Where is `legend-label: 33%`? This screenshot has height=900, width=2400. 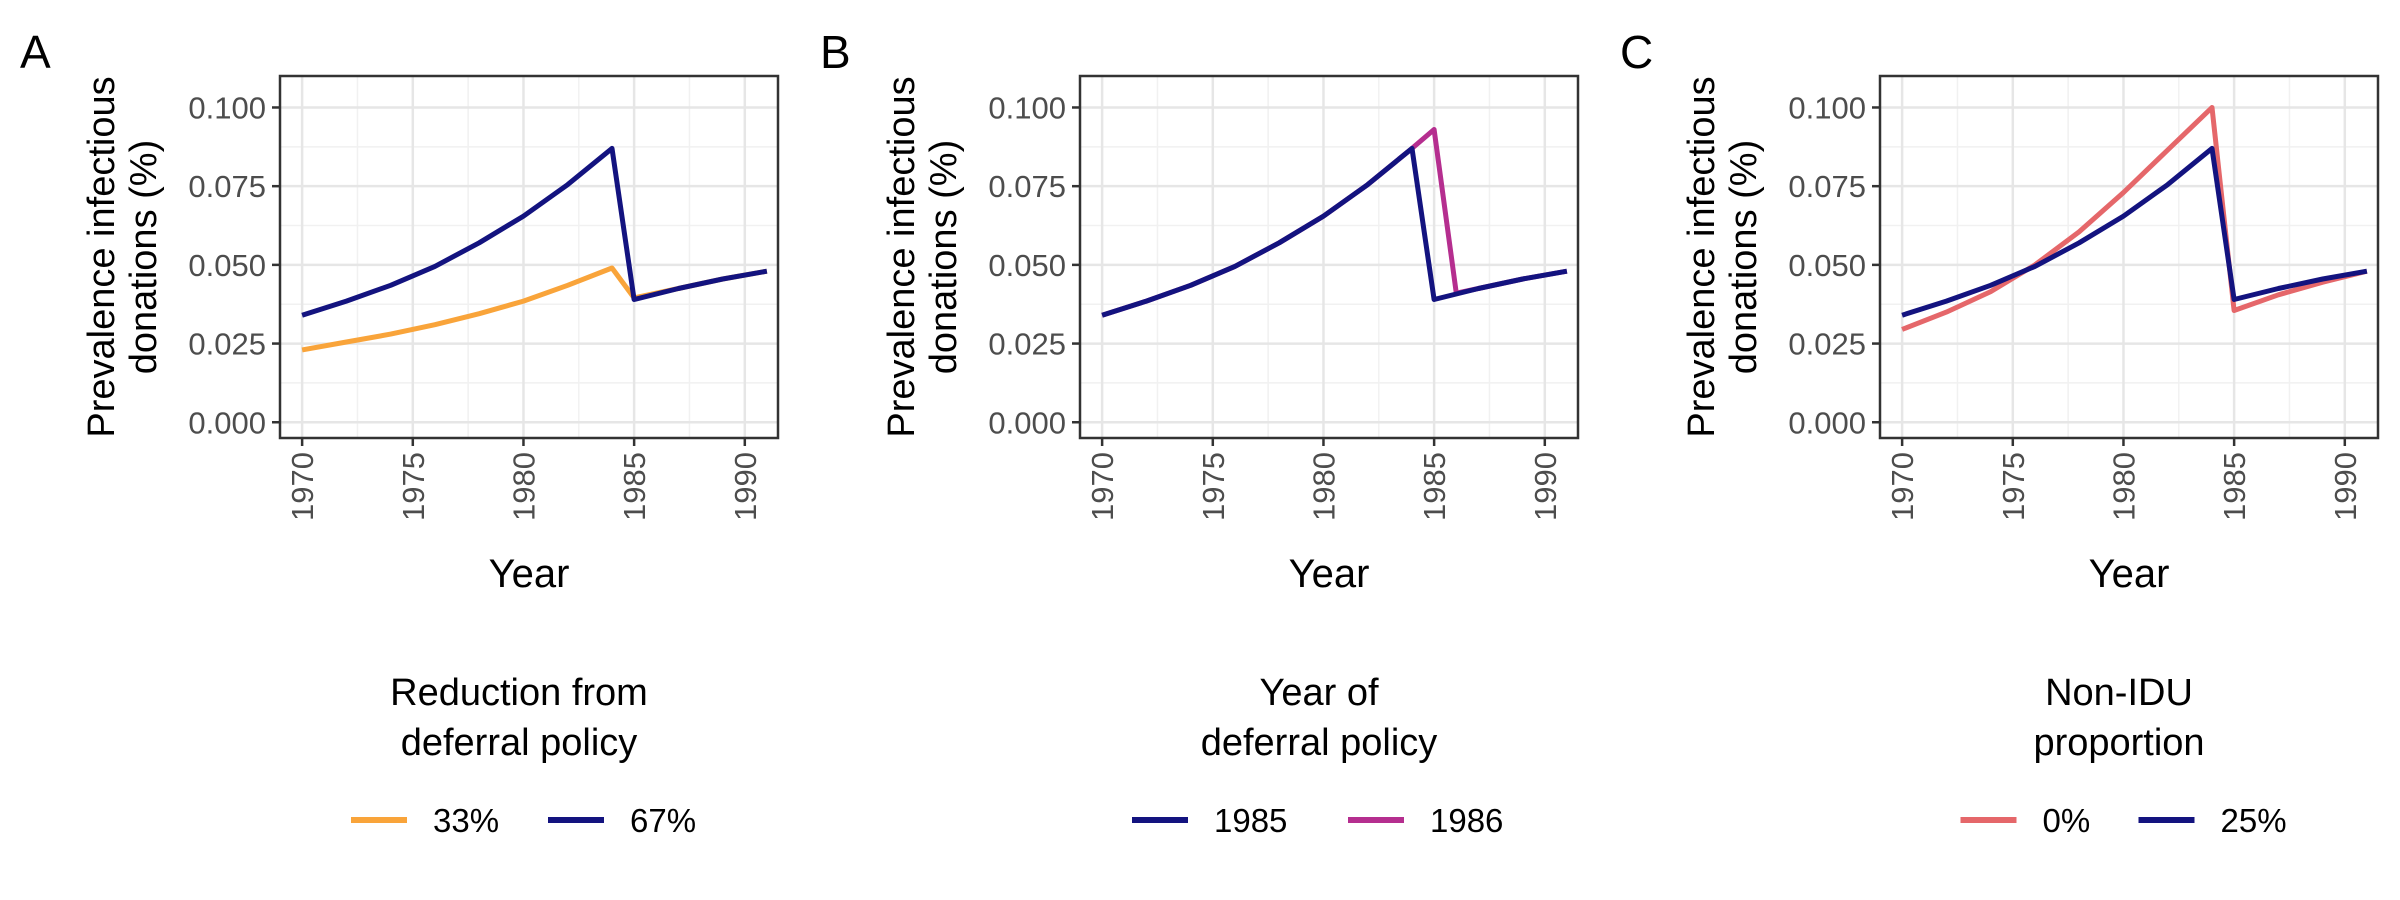 legend-label: 33% is located at coordinates (466, 820).